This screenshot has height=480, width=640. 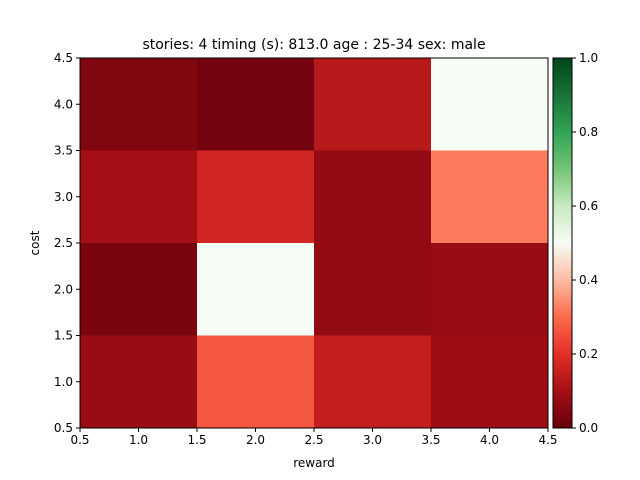 What do you see at coordinates (63, 336) in the screenshot?
I see `y-tick-label: 1.5` at bounding box center [63, 336].